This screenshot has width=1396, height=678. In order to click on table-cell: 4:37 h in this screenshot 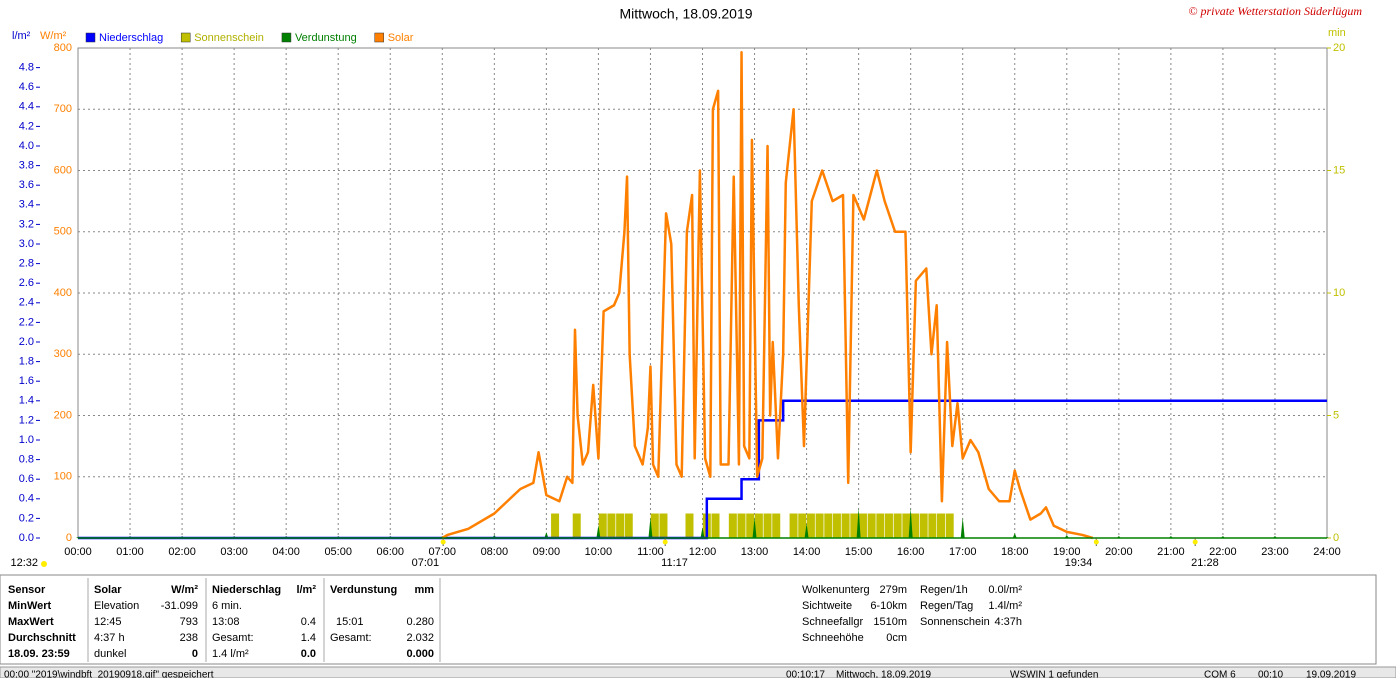, I will do `click(109, 638)`.